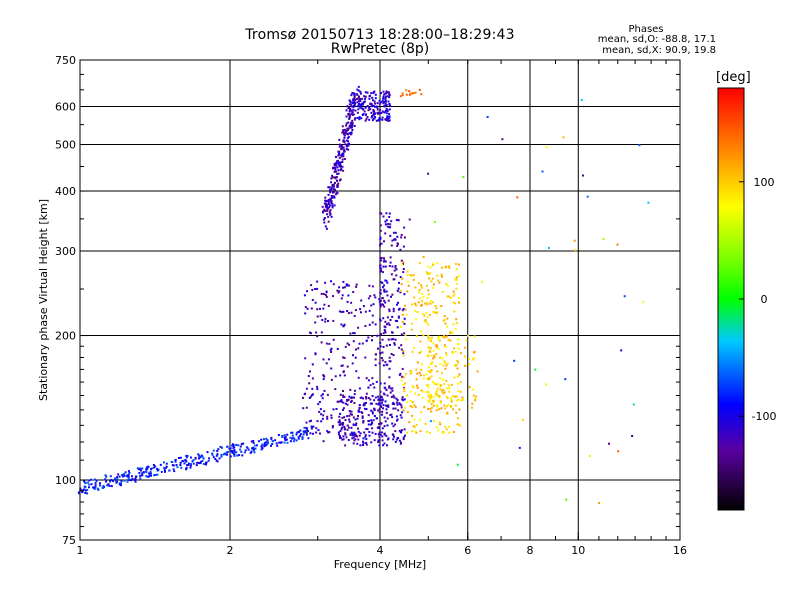 This screenshot has width=800, height=600. What do you see at coordinates (65, 336) in the screenshot?
I see `y-tick-label: 200` at bounding box center [65, 336].